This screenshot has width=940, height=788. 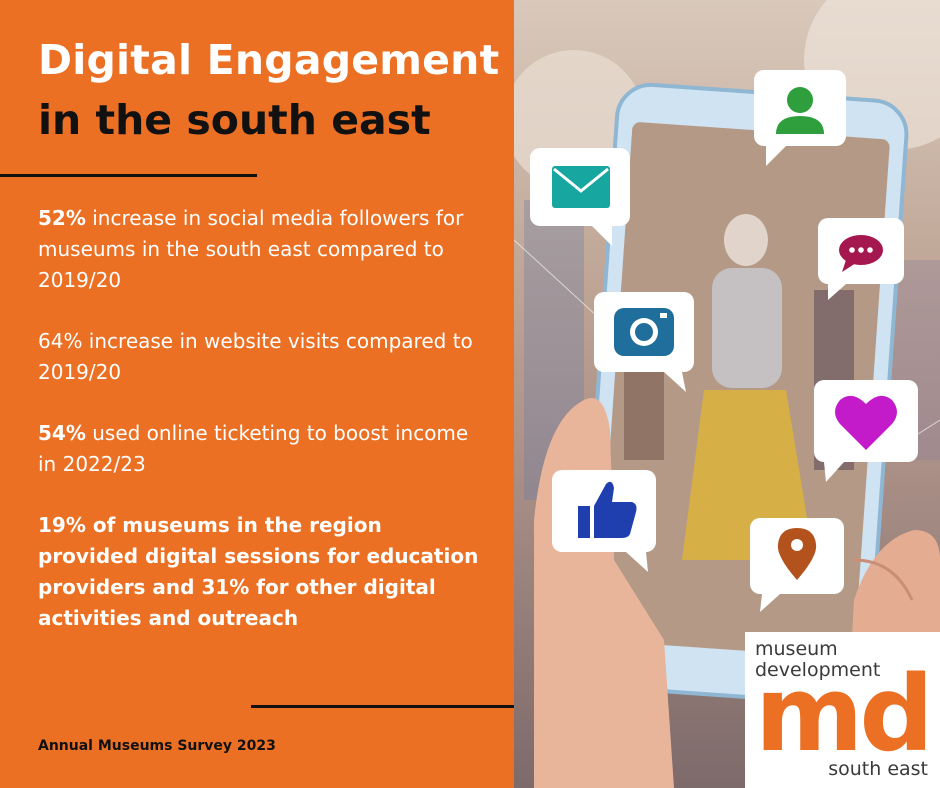 What do you see at coordinates (818, 670) in the screenshot?
I see `logo-text-development: development` at bounding box center [818, 670].